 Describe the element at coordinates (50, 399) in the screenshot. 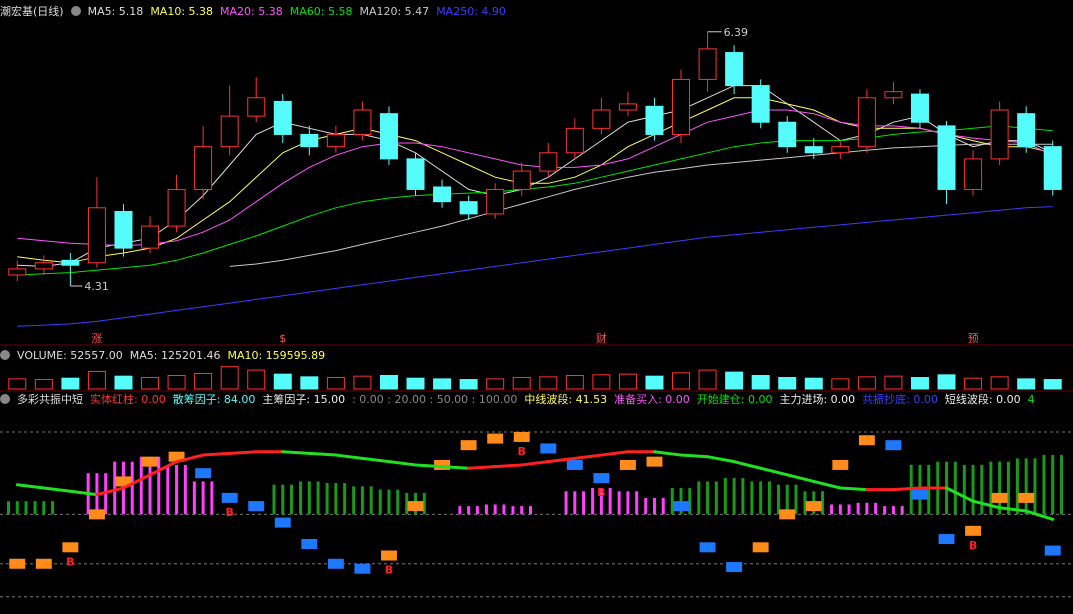

I see `panel-title: 多彩共振中短` at that location.